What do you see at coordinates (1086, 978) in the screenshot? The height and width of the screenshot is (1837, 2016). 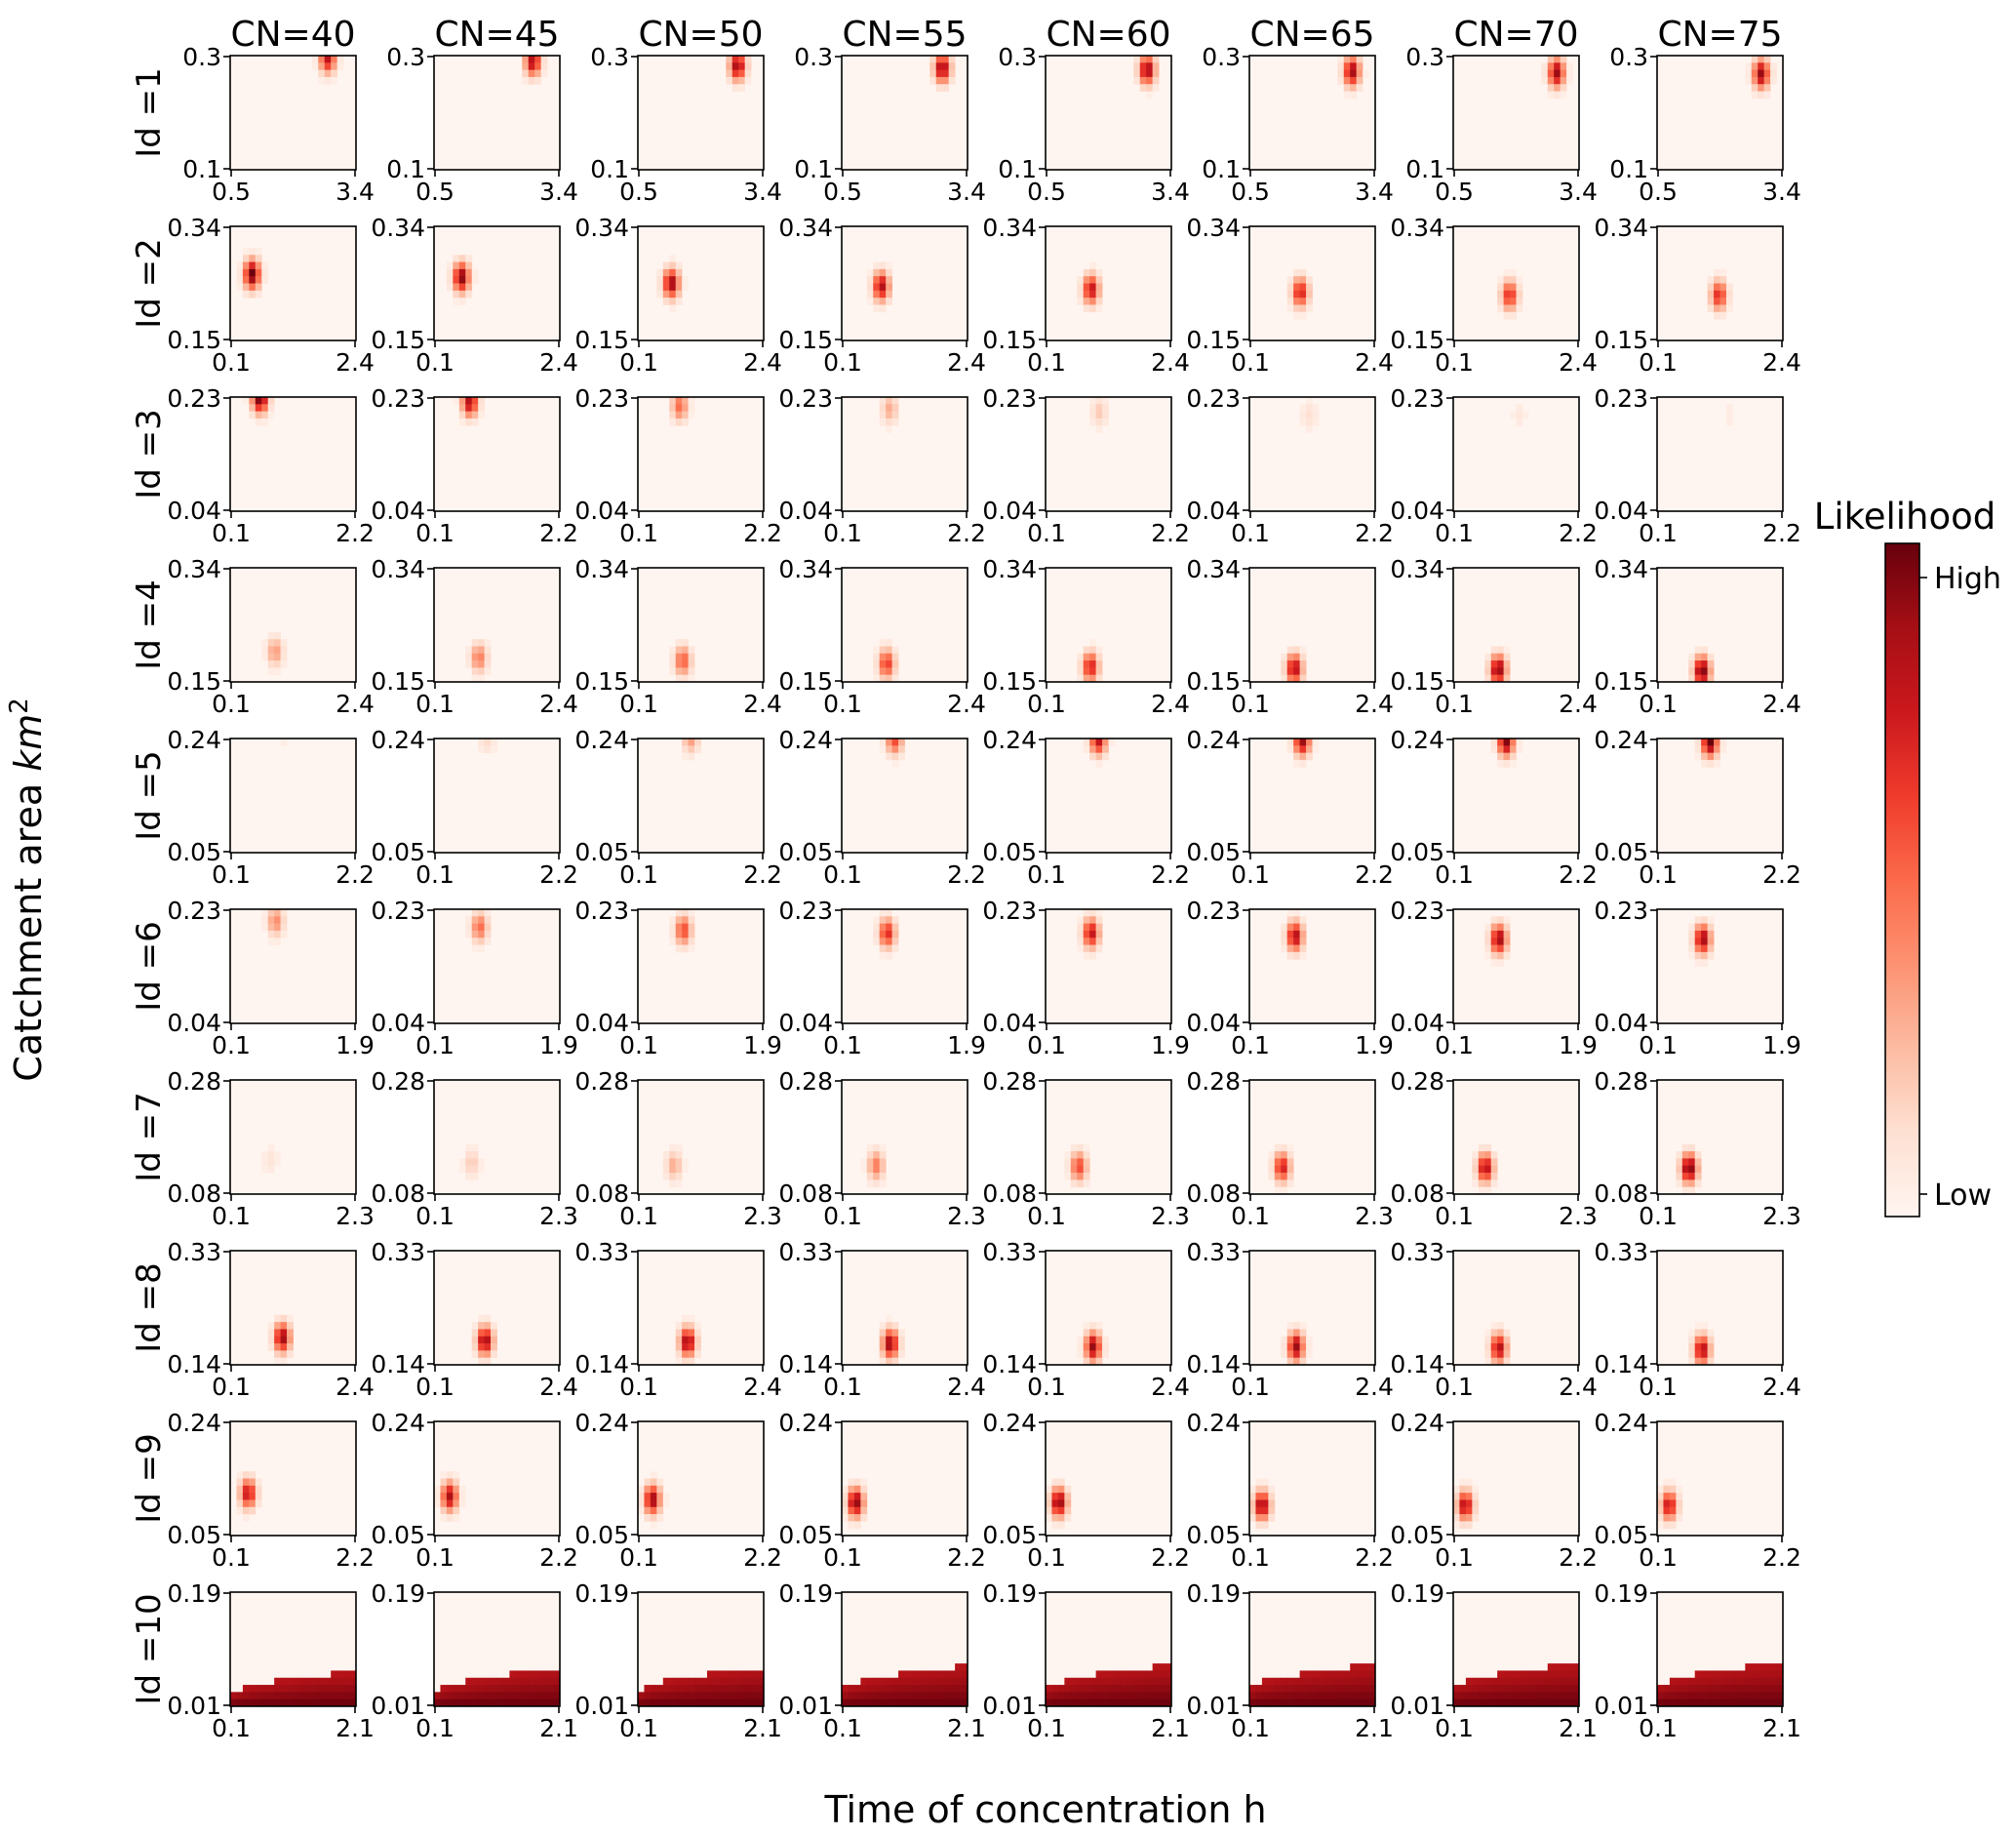 I see `heatmap-panel: 0.230.040.1 1.9` at bounding box center [1086, 978].